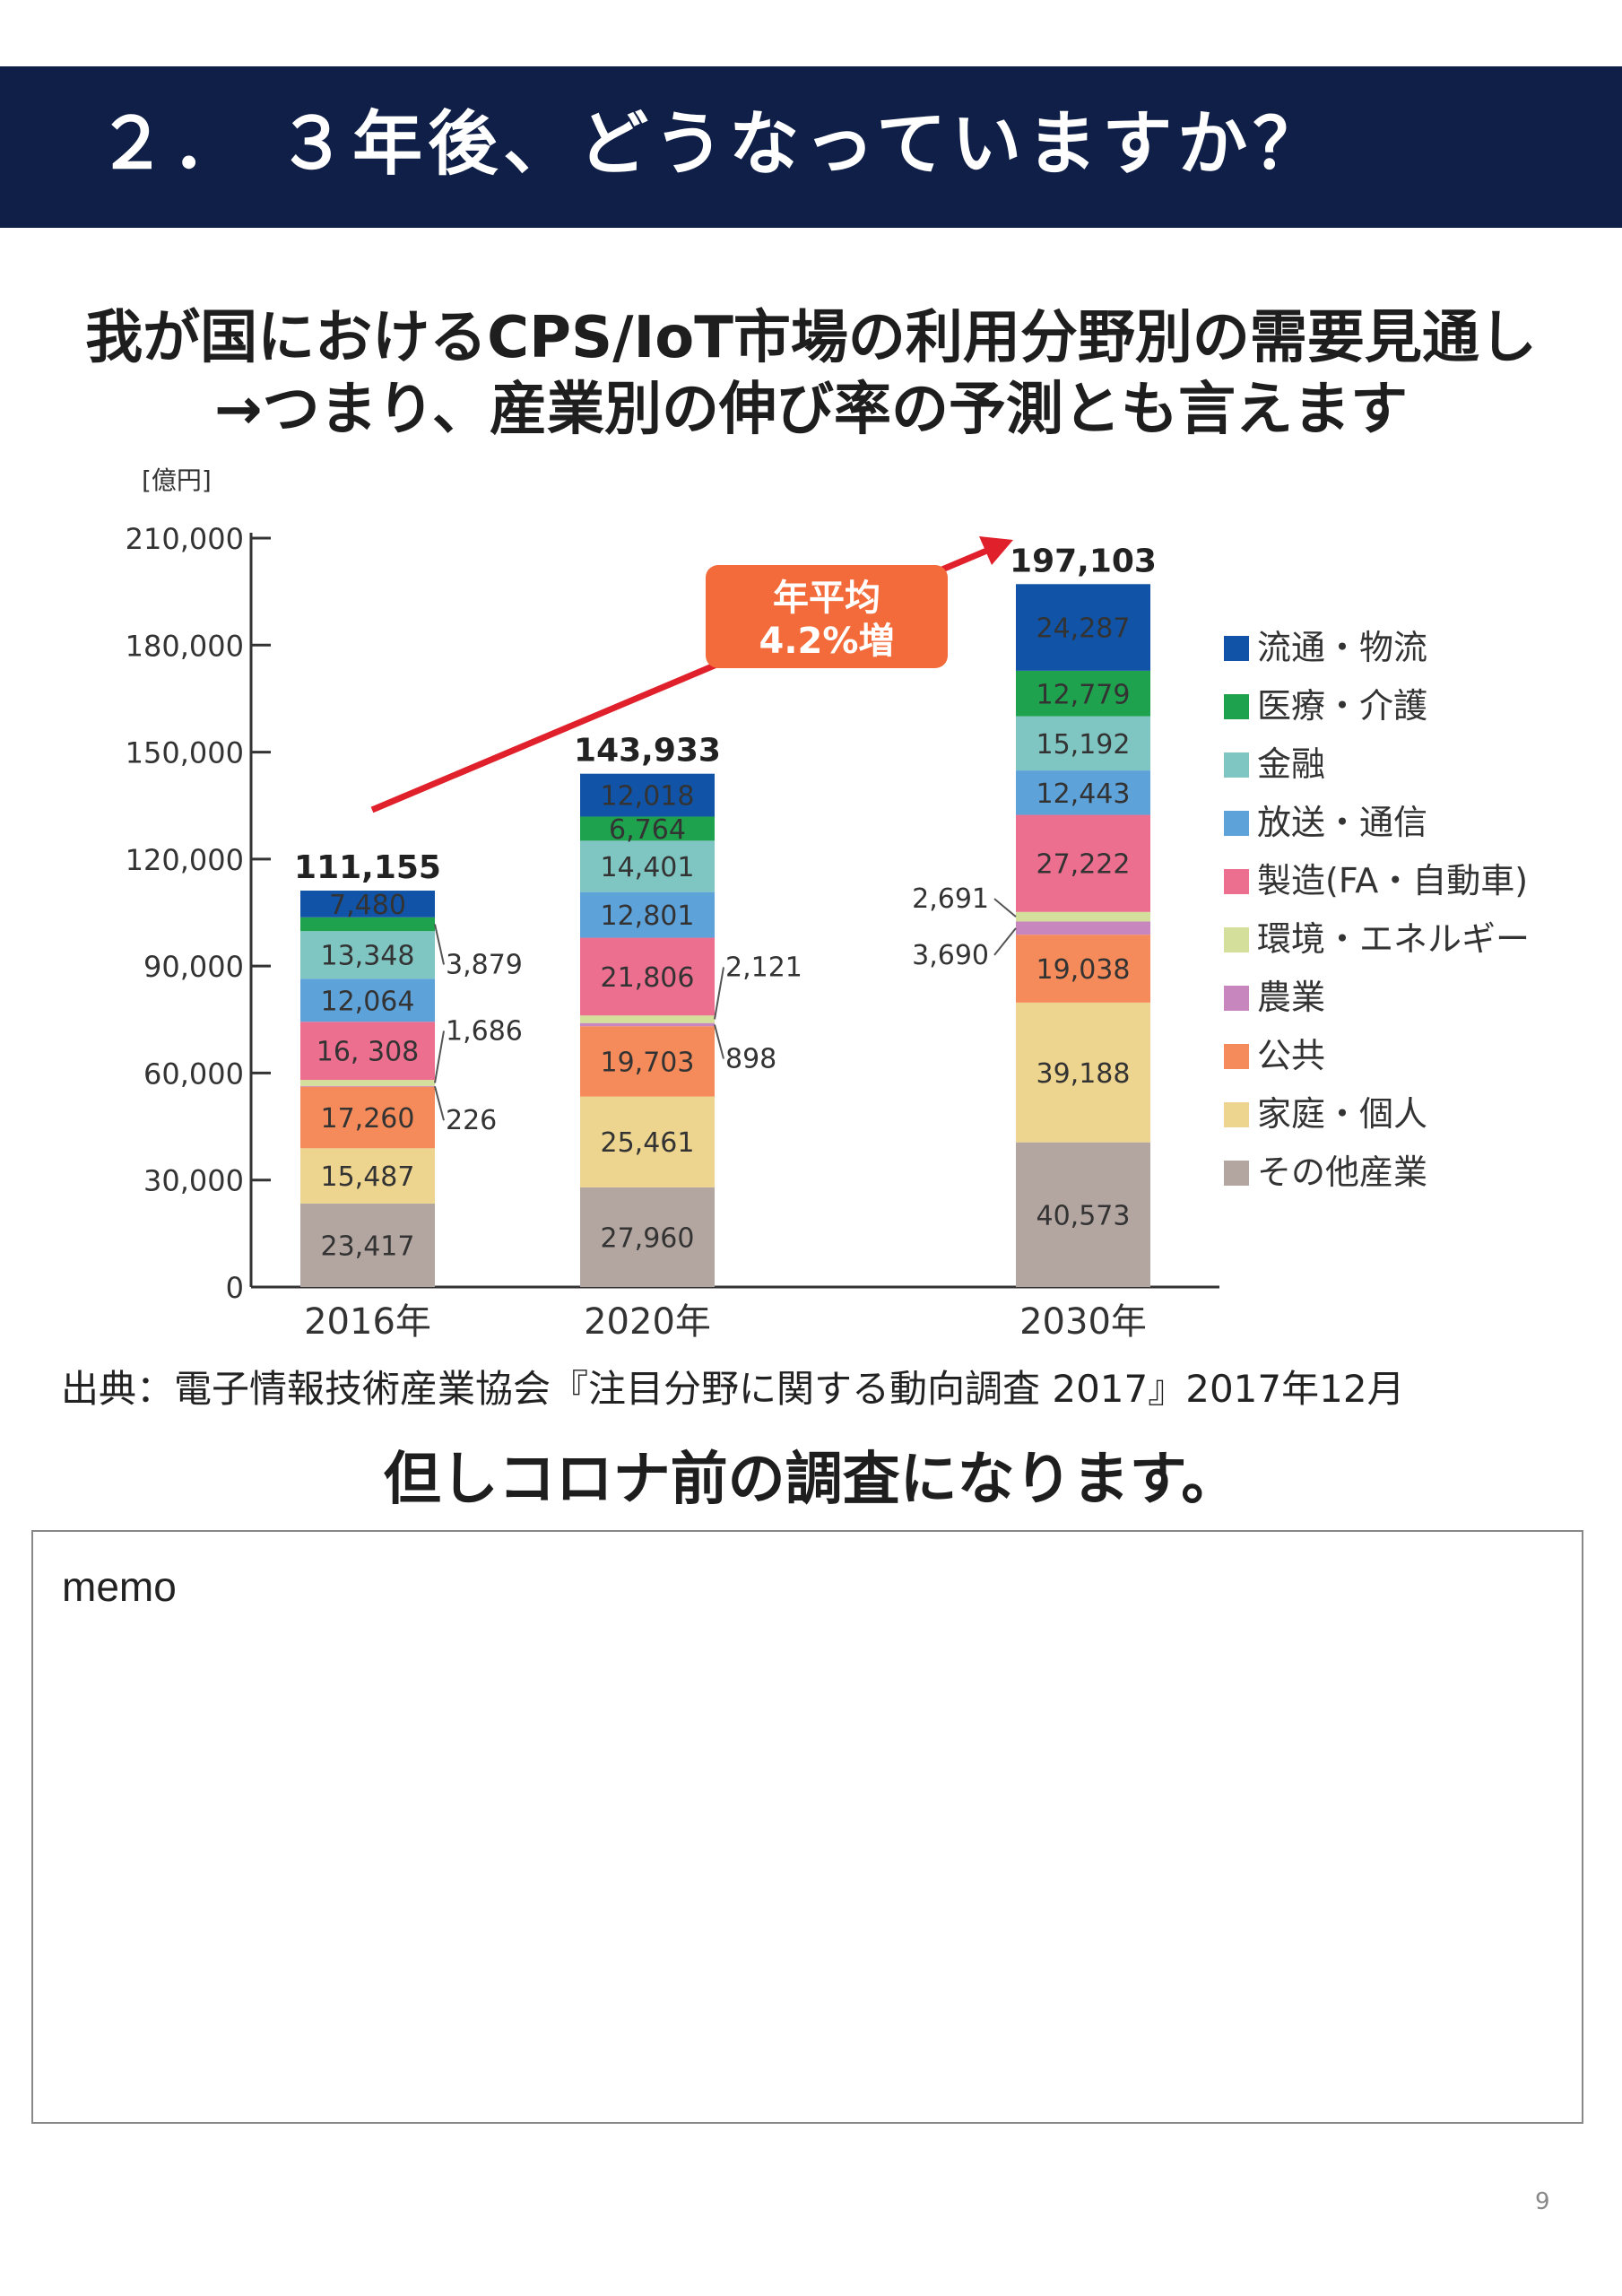  I want to click on data-label: 15,487, so click(368, 1177).